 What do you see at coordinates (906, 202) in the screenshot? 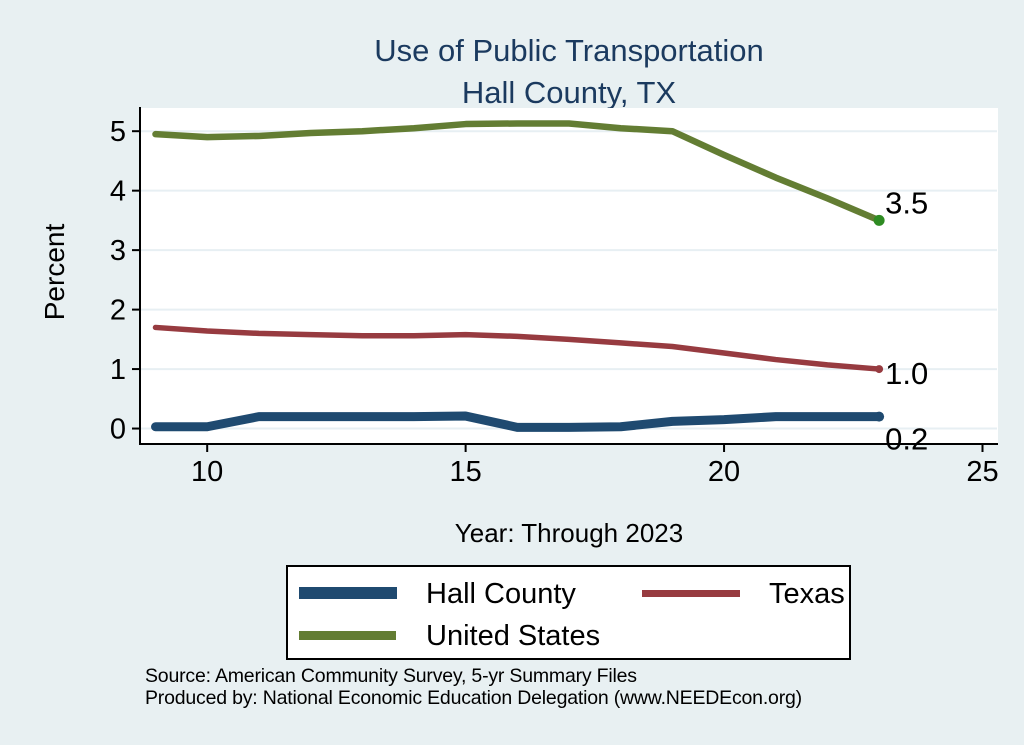
I see `series-end-label-united-states: 3.5` at bounding box center [906, 202].